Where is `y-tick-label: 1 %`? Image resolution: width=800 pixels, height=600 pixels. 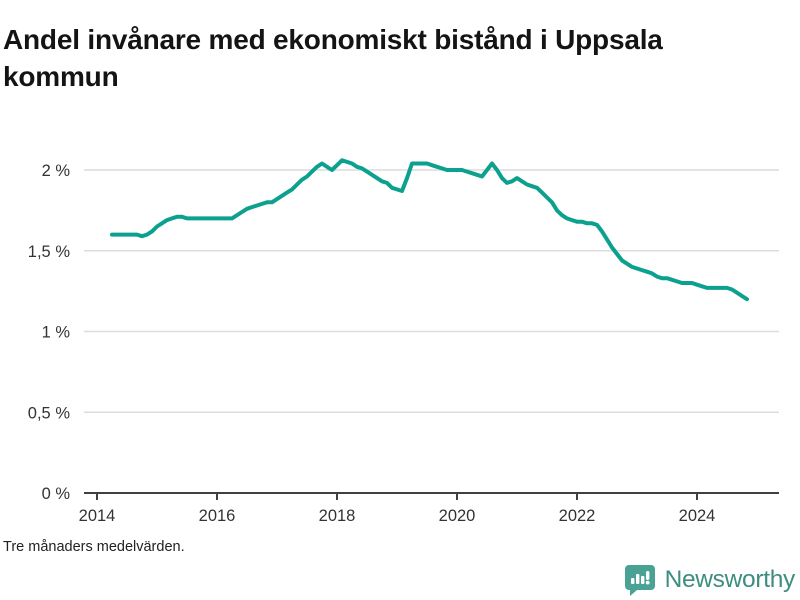
y-tick-label: 1 % is located at coordinates (56, 333).